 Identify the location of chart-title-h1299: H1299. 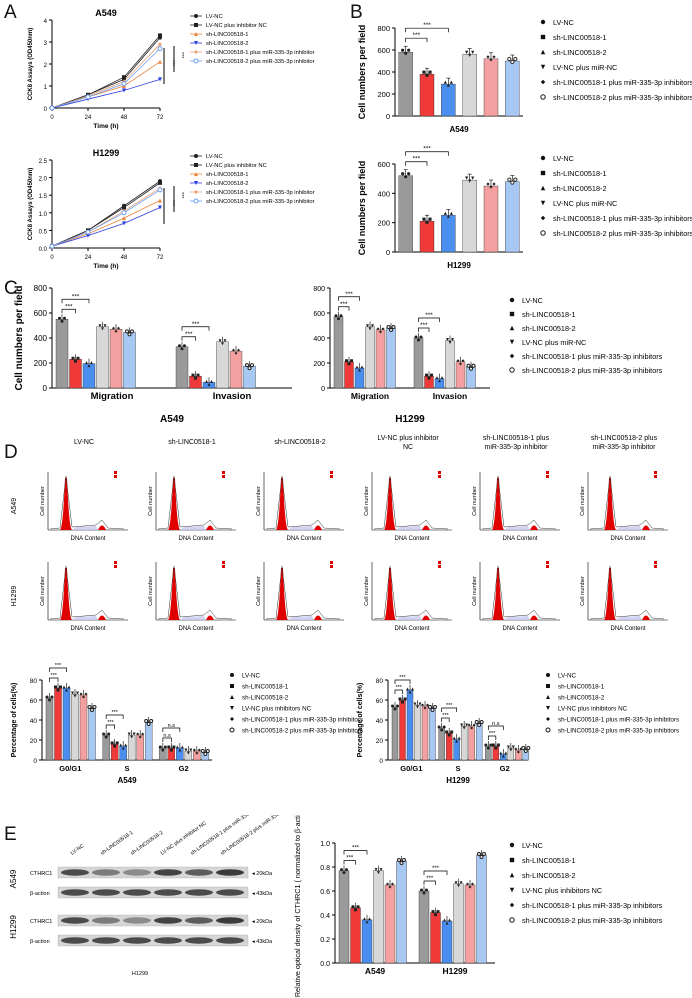
(106, 153).